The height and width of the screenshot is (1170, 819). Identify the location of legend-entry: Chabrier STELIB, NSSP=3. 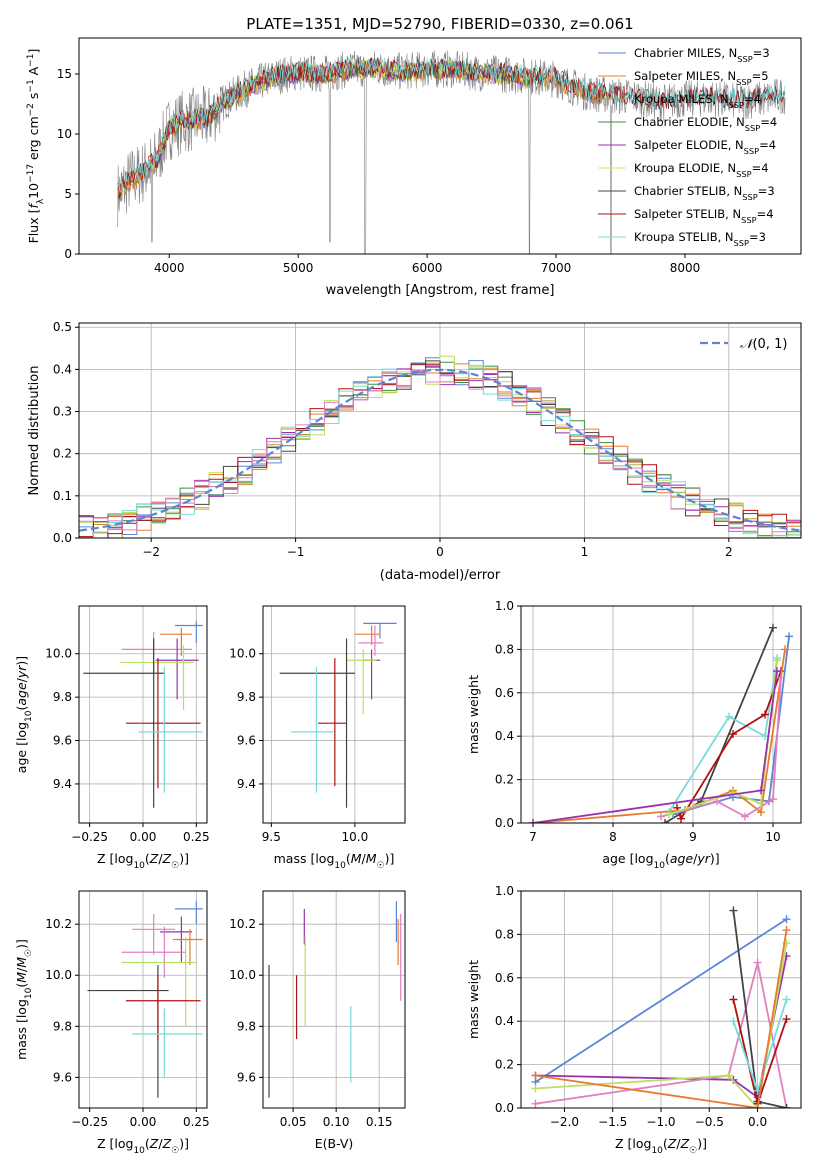
(704, 193).